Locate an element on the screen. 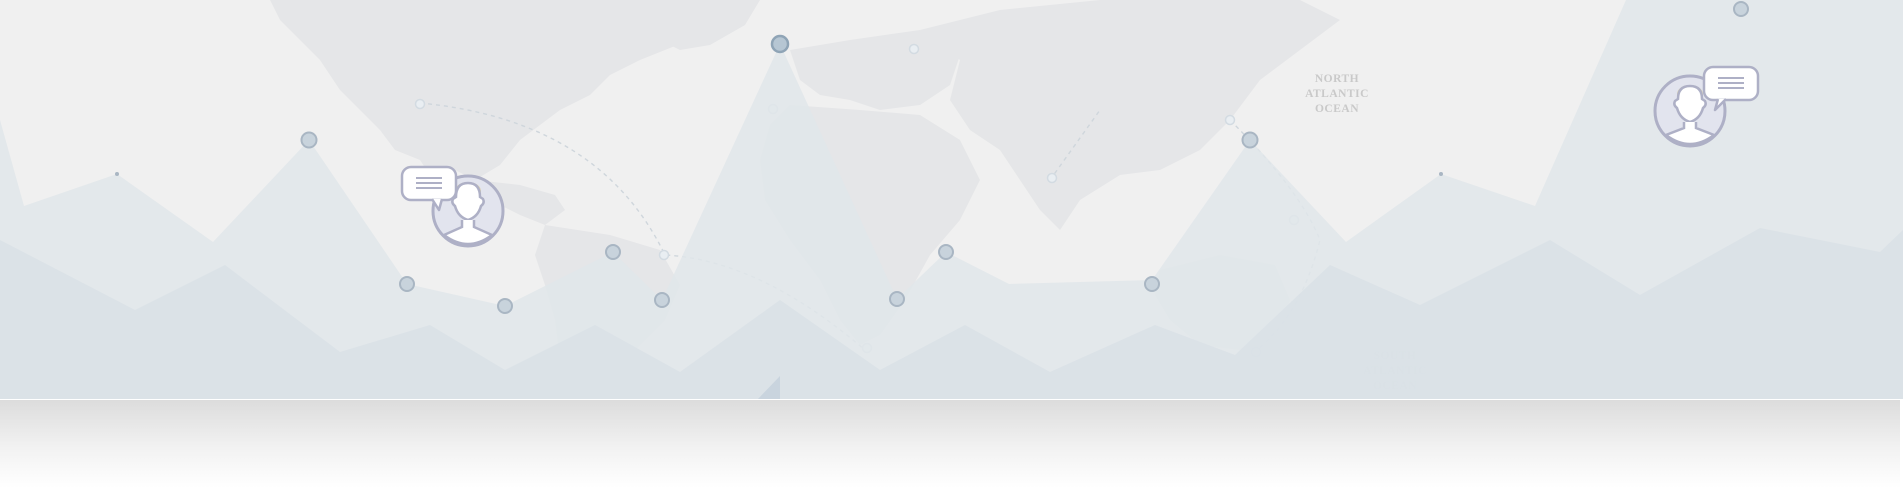 This screenshot has height=488, width=1903. route-north-link is located at coordinates (1075, 145).